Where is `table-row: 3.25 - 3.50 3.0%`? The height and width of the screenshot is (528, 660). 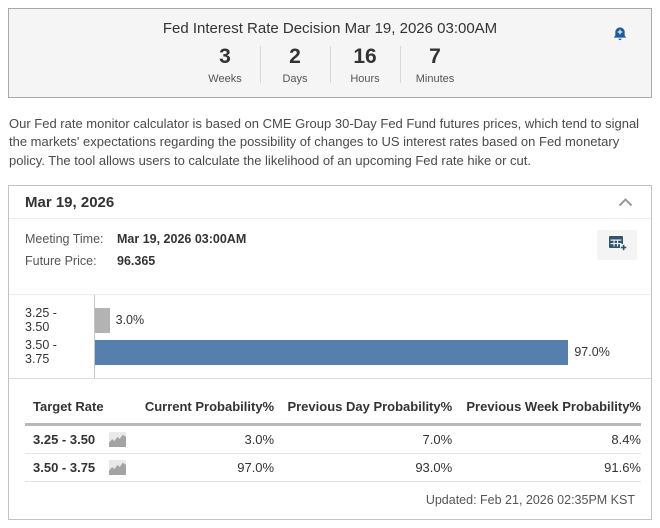
table-row: 3.25 - 3.50 3.0% is located at coordinates (333, 439).